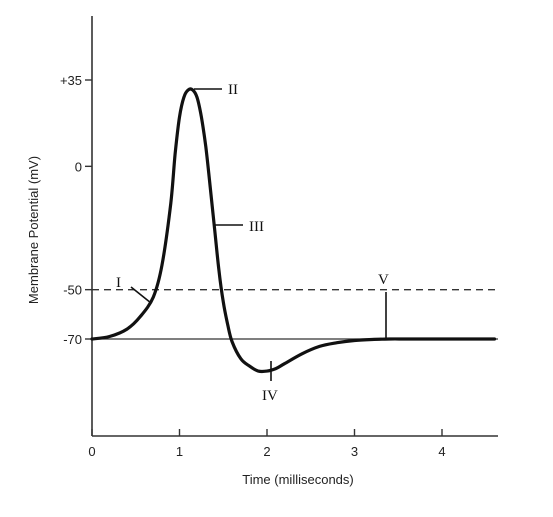 Image resolution: width=553 pixels, height=517 pixels. Describe the element at coordinates (179, 451) in the screenshot. I see `x-tick-label: 1` at that location.